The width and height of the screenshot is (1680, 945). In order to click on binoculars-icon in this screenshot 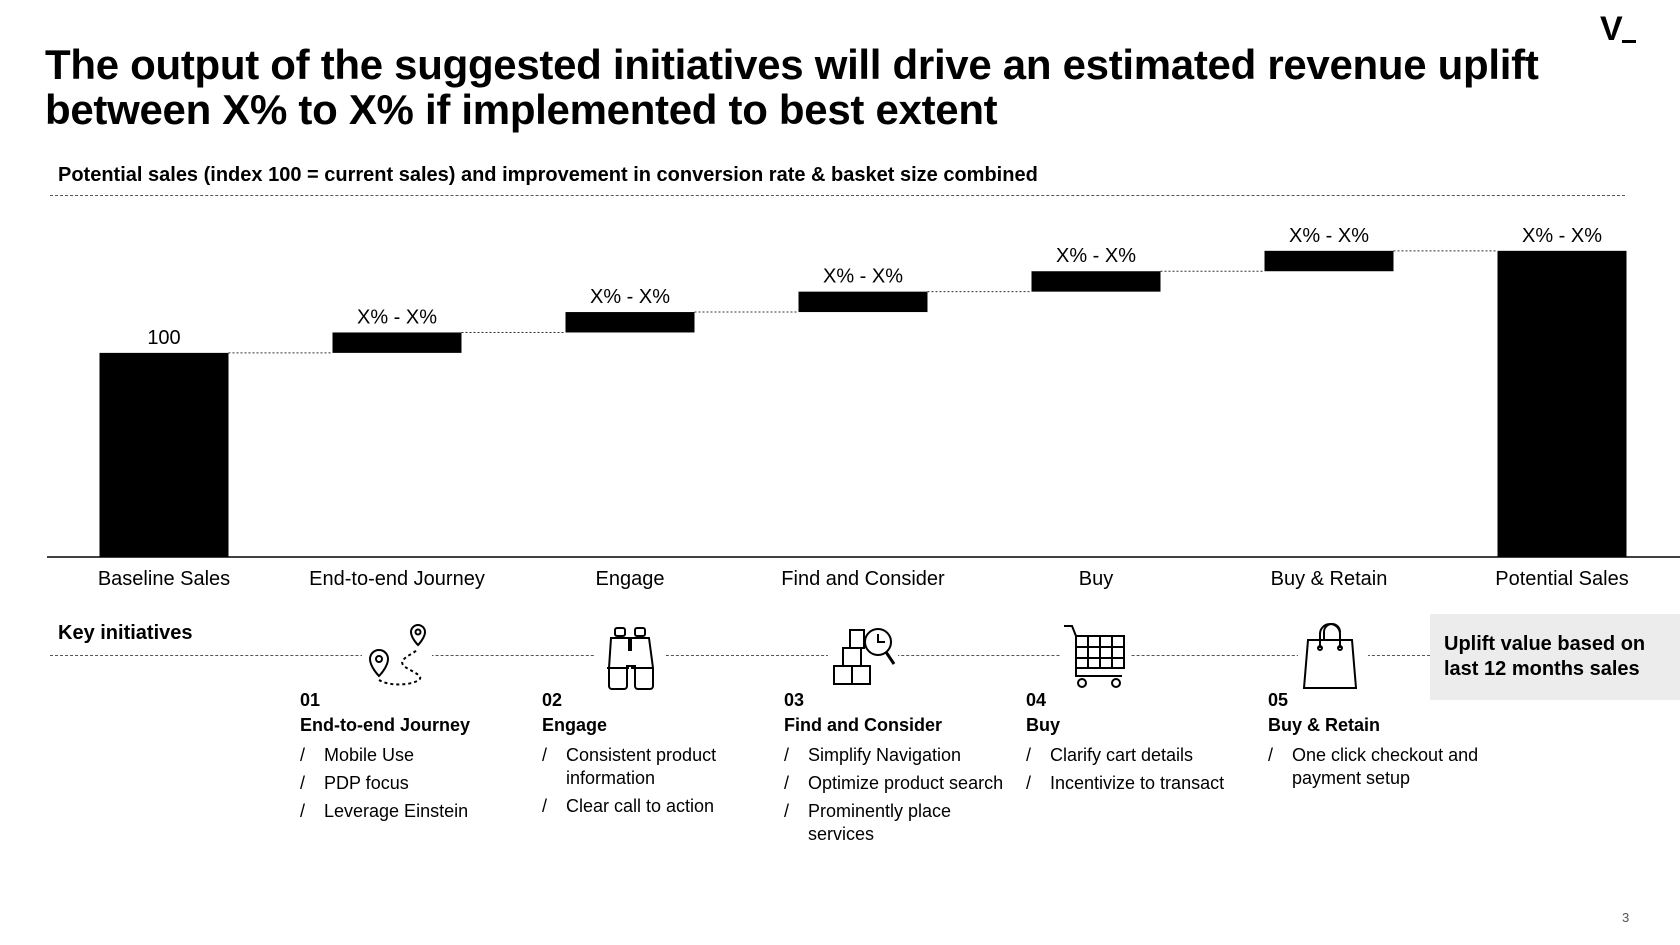, I will do `click(630, 656)`.